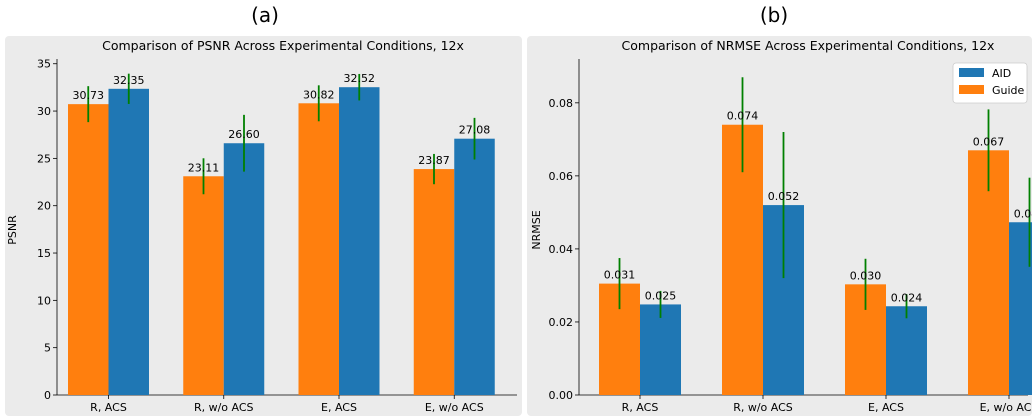 This screenshot has width=1032, height=418. Describe the element at coordinates (536, 229) in the screenshot. I see `panel-b-y-axis-label: NRMSE` at that location.